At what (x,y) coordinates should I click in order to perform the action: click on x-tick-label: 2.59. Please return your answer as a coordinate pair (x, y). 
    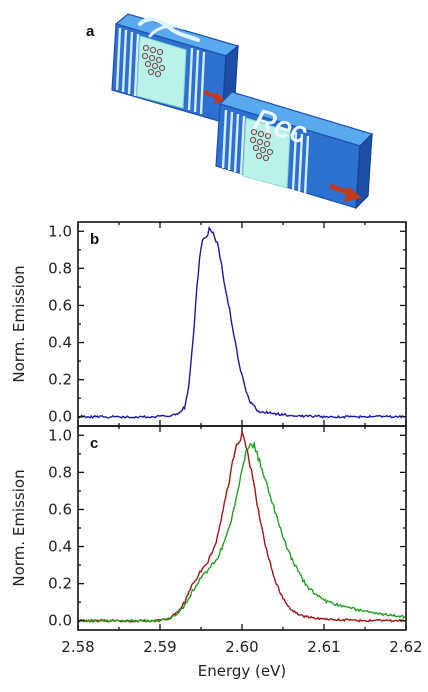
    Looking at the image, I should click on (159, 647).